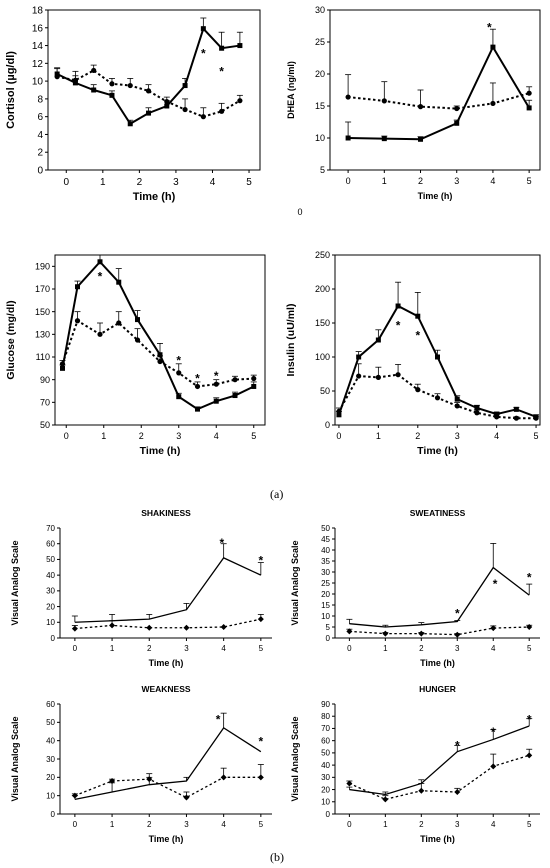 The height and width of the screenshot is (868, 550). What do you see at coordinates (438, 513) in the screenshot?
I see `chart-title: SWEATINESS` at bounding box center [438, 513].